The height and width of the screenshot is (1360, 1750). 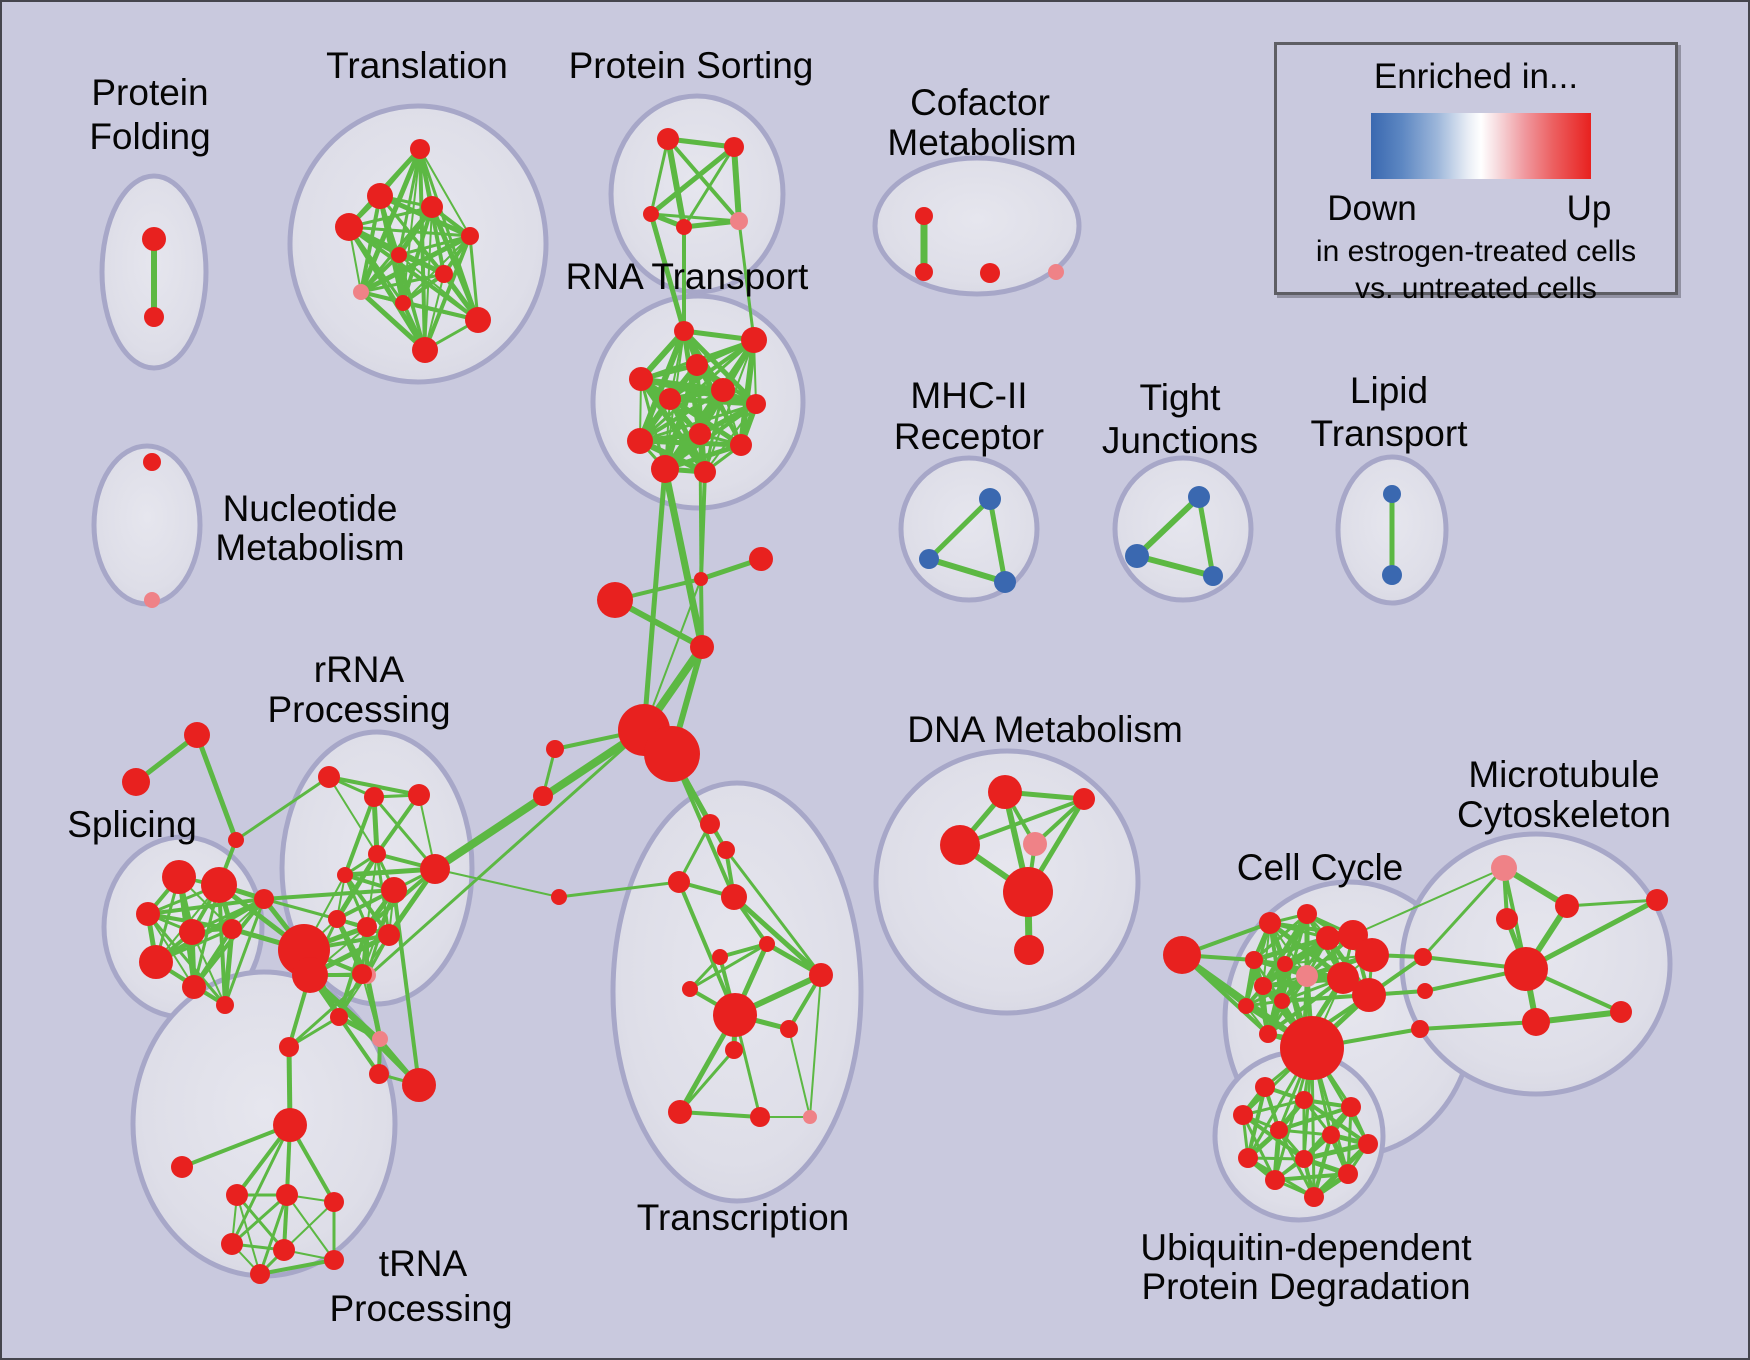 I want to click on cluster-label-translation: Translation, so click(x=417, y=65).